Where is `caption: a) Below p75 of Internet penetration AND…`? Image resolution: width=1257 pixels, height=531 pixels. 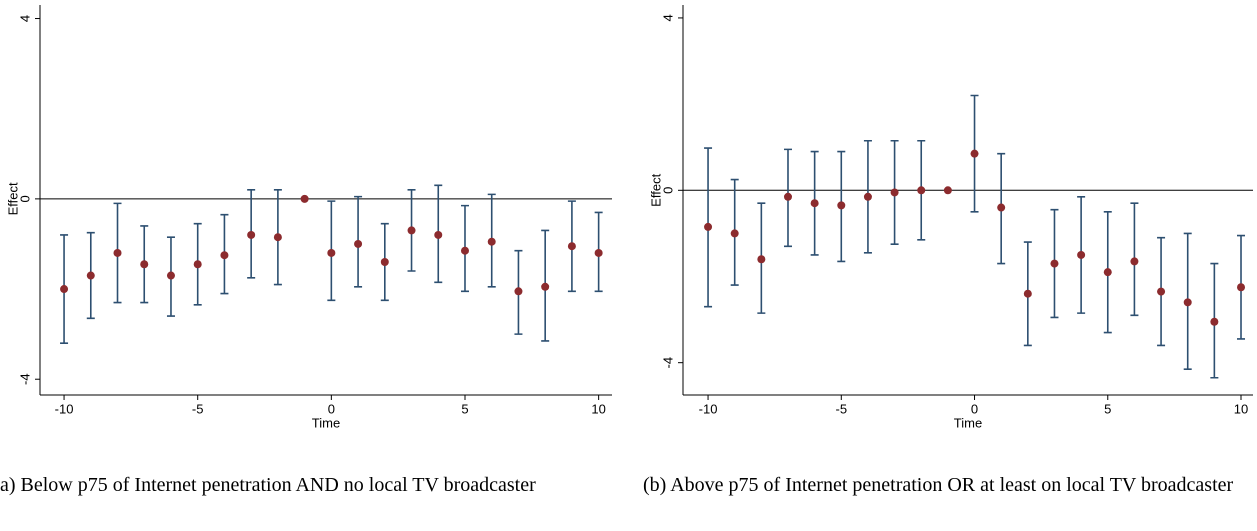
caption: a) Below p75 of Internet penetration AND… is located at coordinates (268, 485).